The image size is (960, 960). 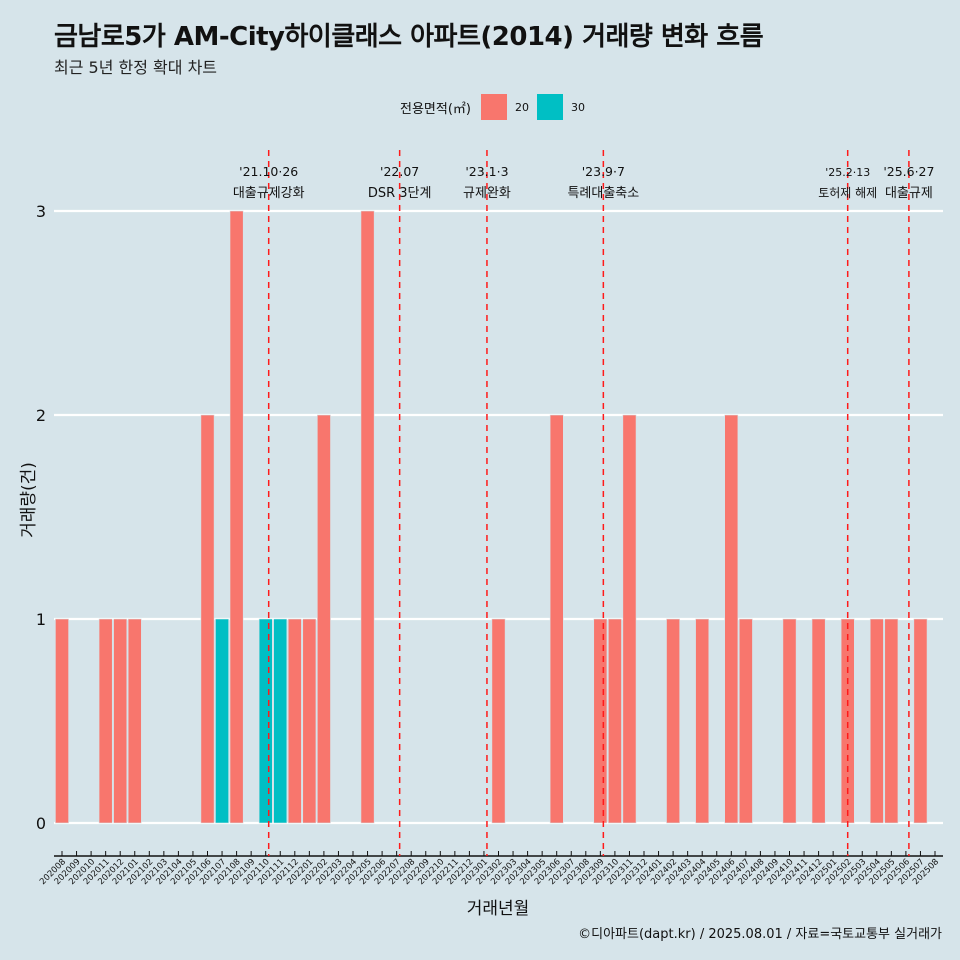 I want to click on legend: 전용면적(㎡) 20 30, so click(x=496, y=107).